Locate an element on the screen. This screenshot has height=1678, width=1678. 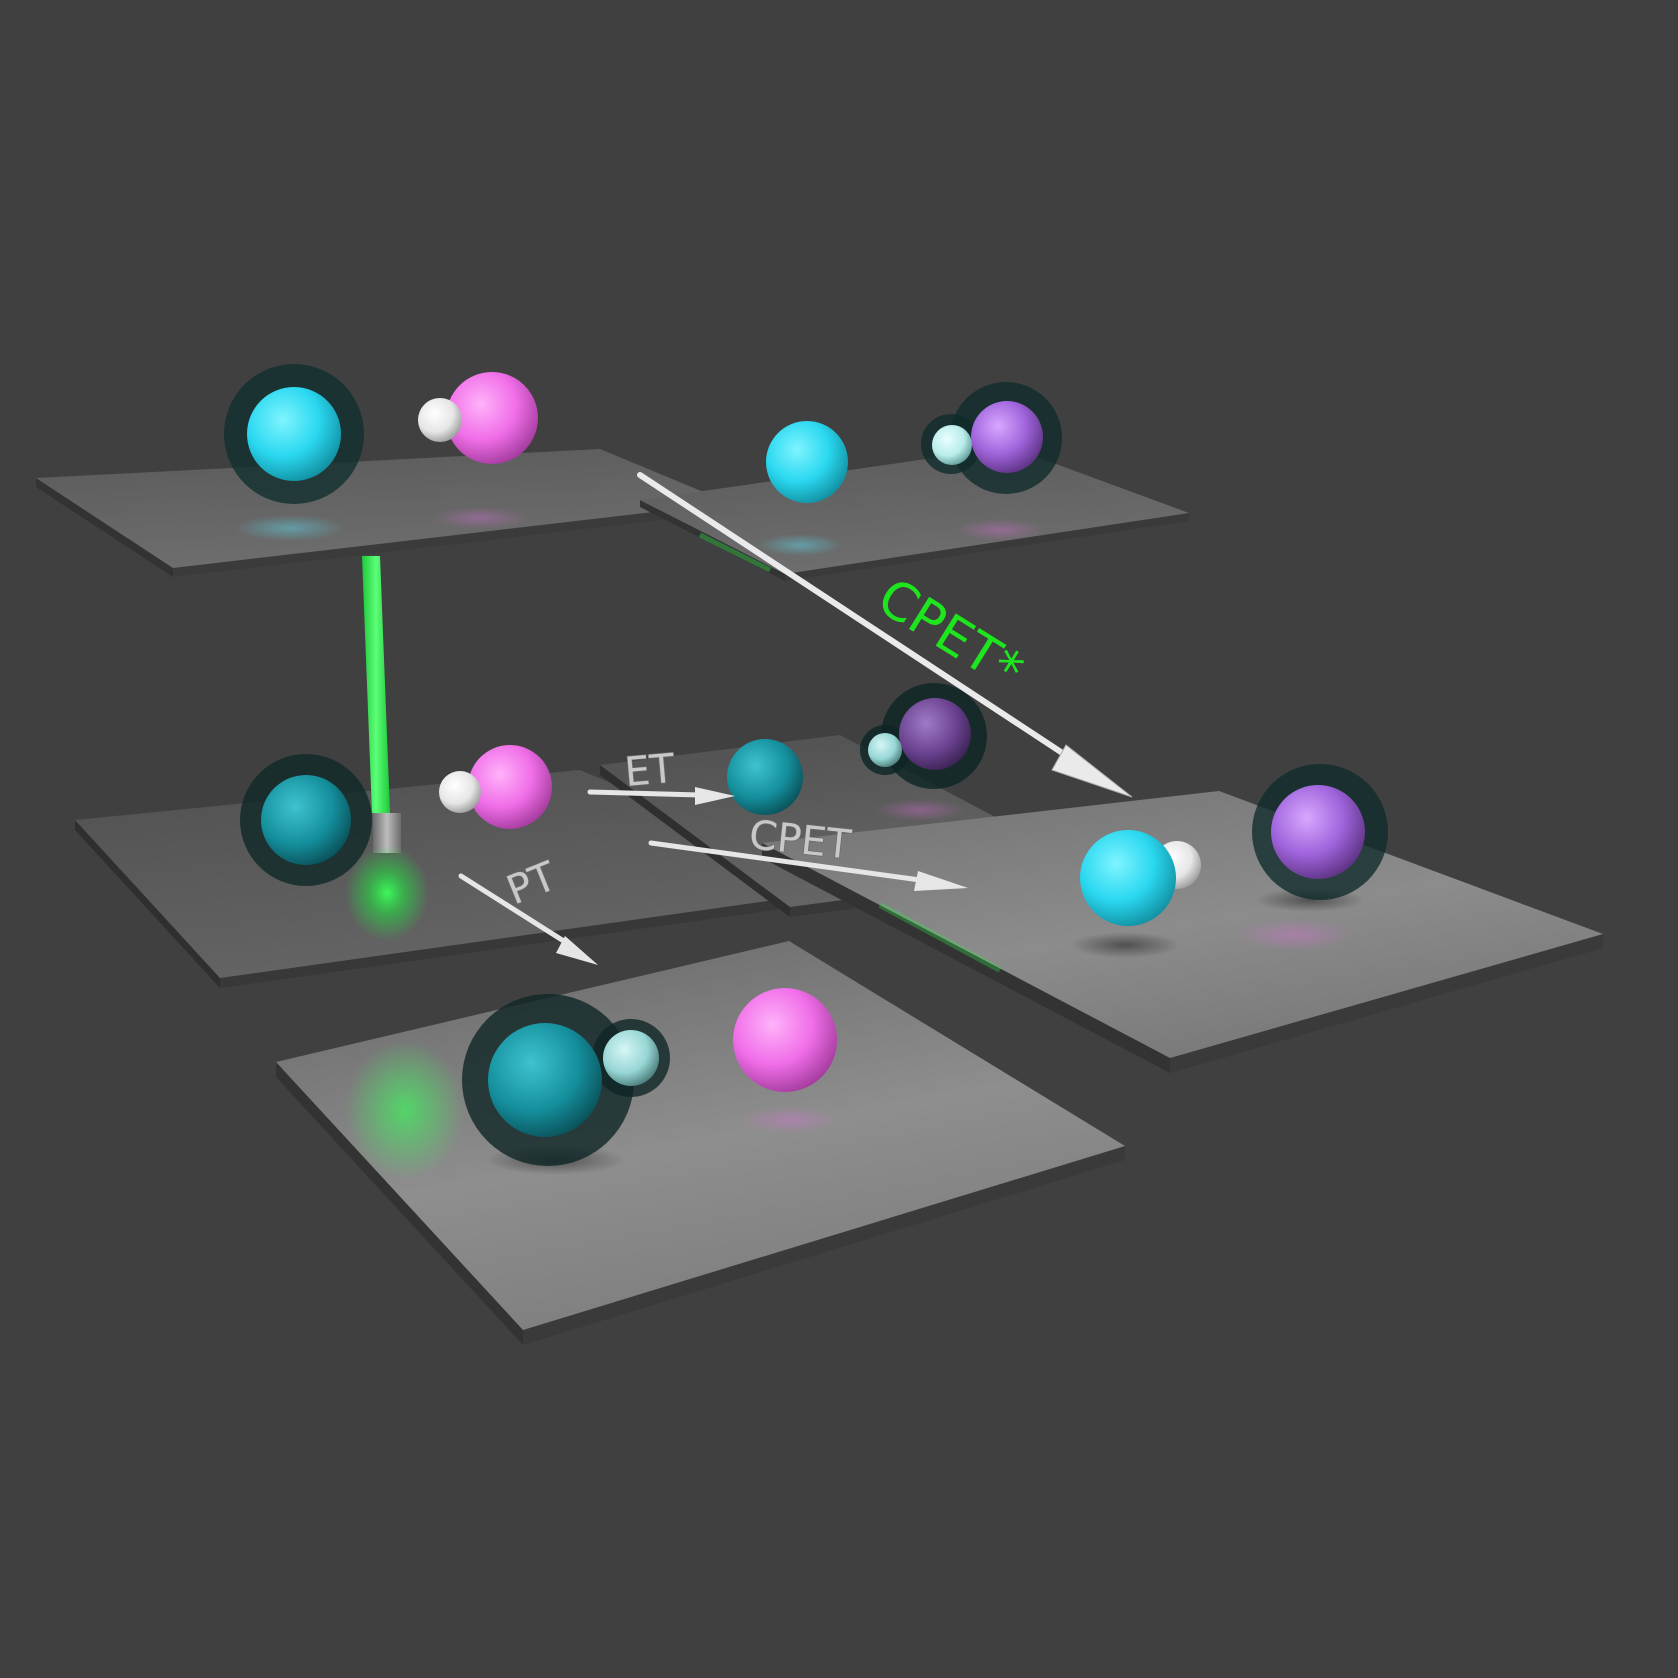
reduced-acceptor-sphere is located at coordinates (765, 777).